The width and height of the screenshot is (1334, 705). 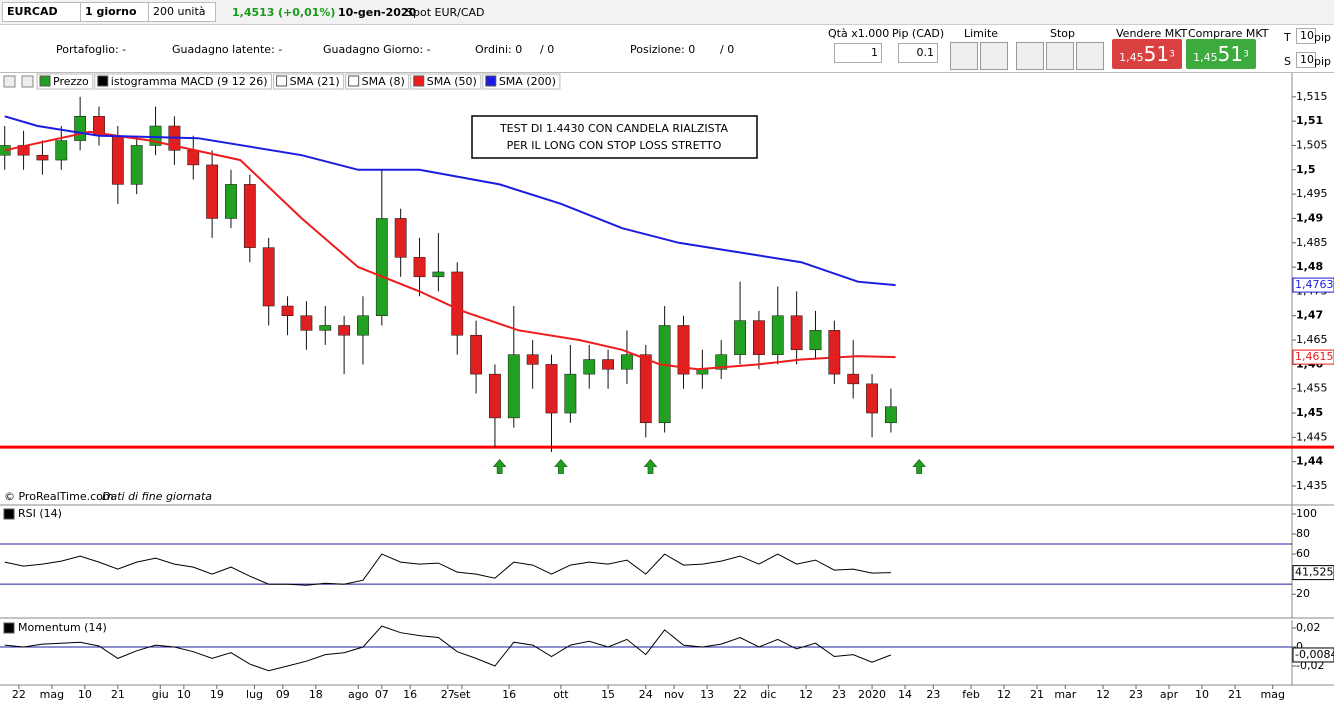 What do you see at coordinates (1156, 54) in the screenshot?
I see `sell-big: 51` at bounding box center [1156, 54].